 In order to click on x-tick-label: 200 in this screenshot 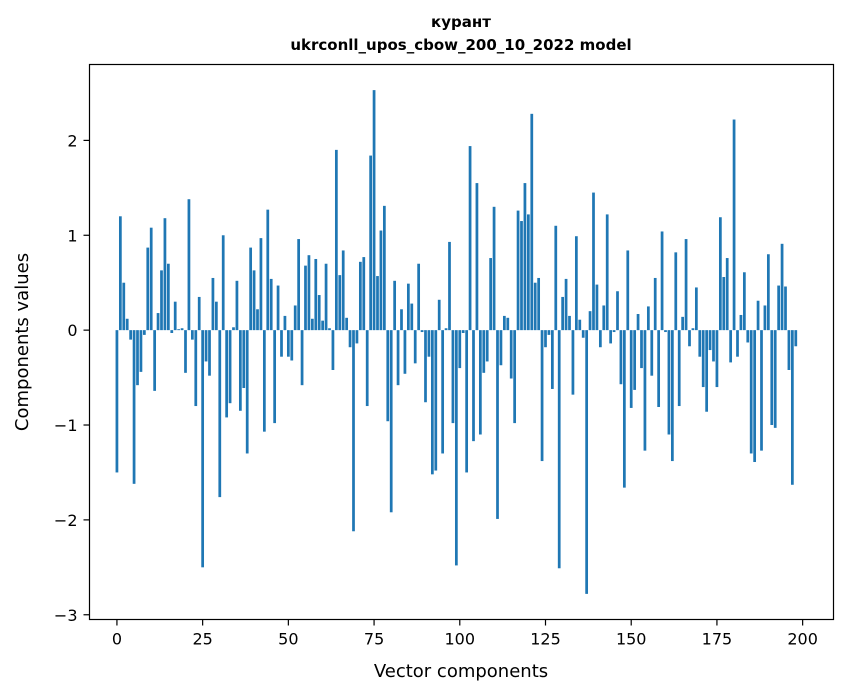, I will do `click(802, 639)`.